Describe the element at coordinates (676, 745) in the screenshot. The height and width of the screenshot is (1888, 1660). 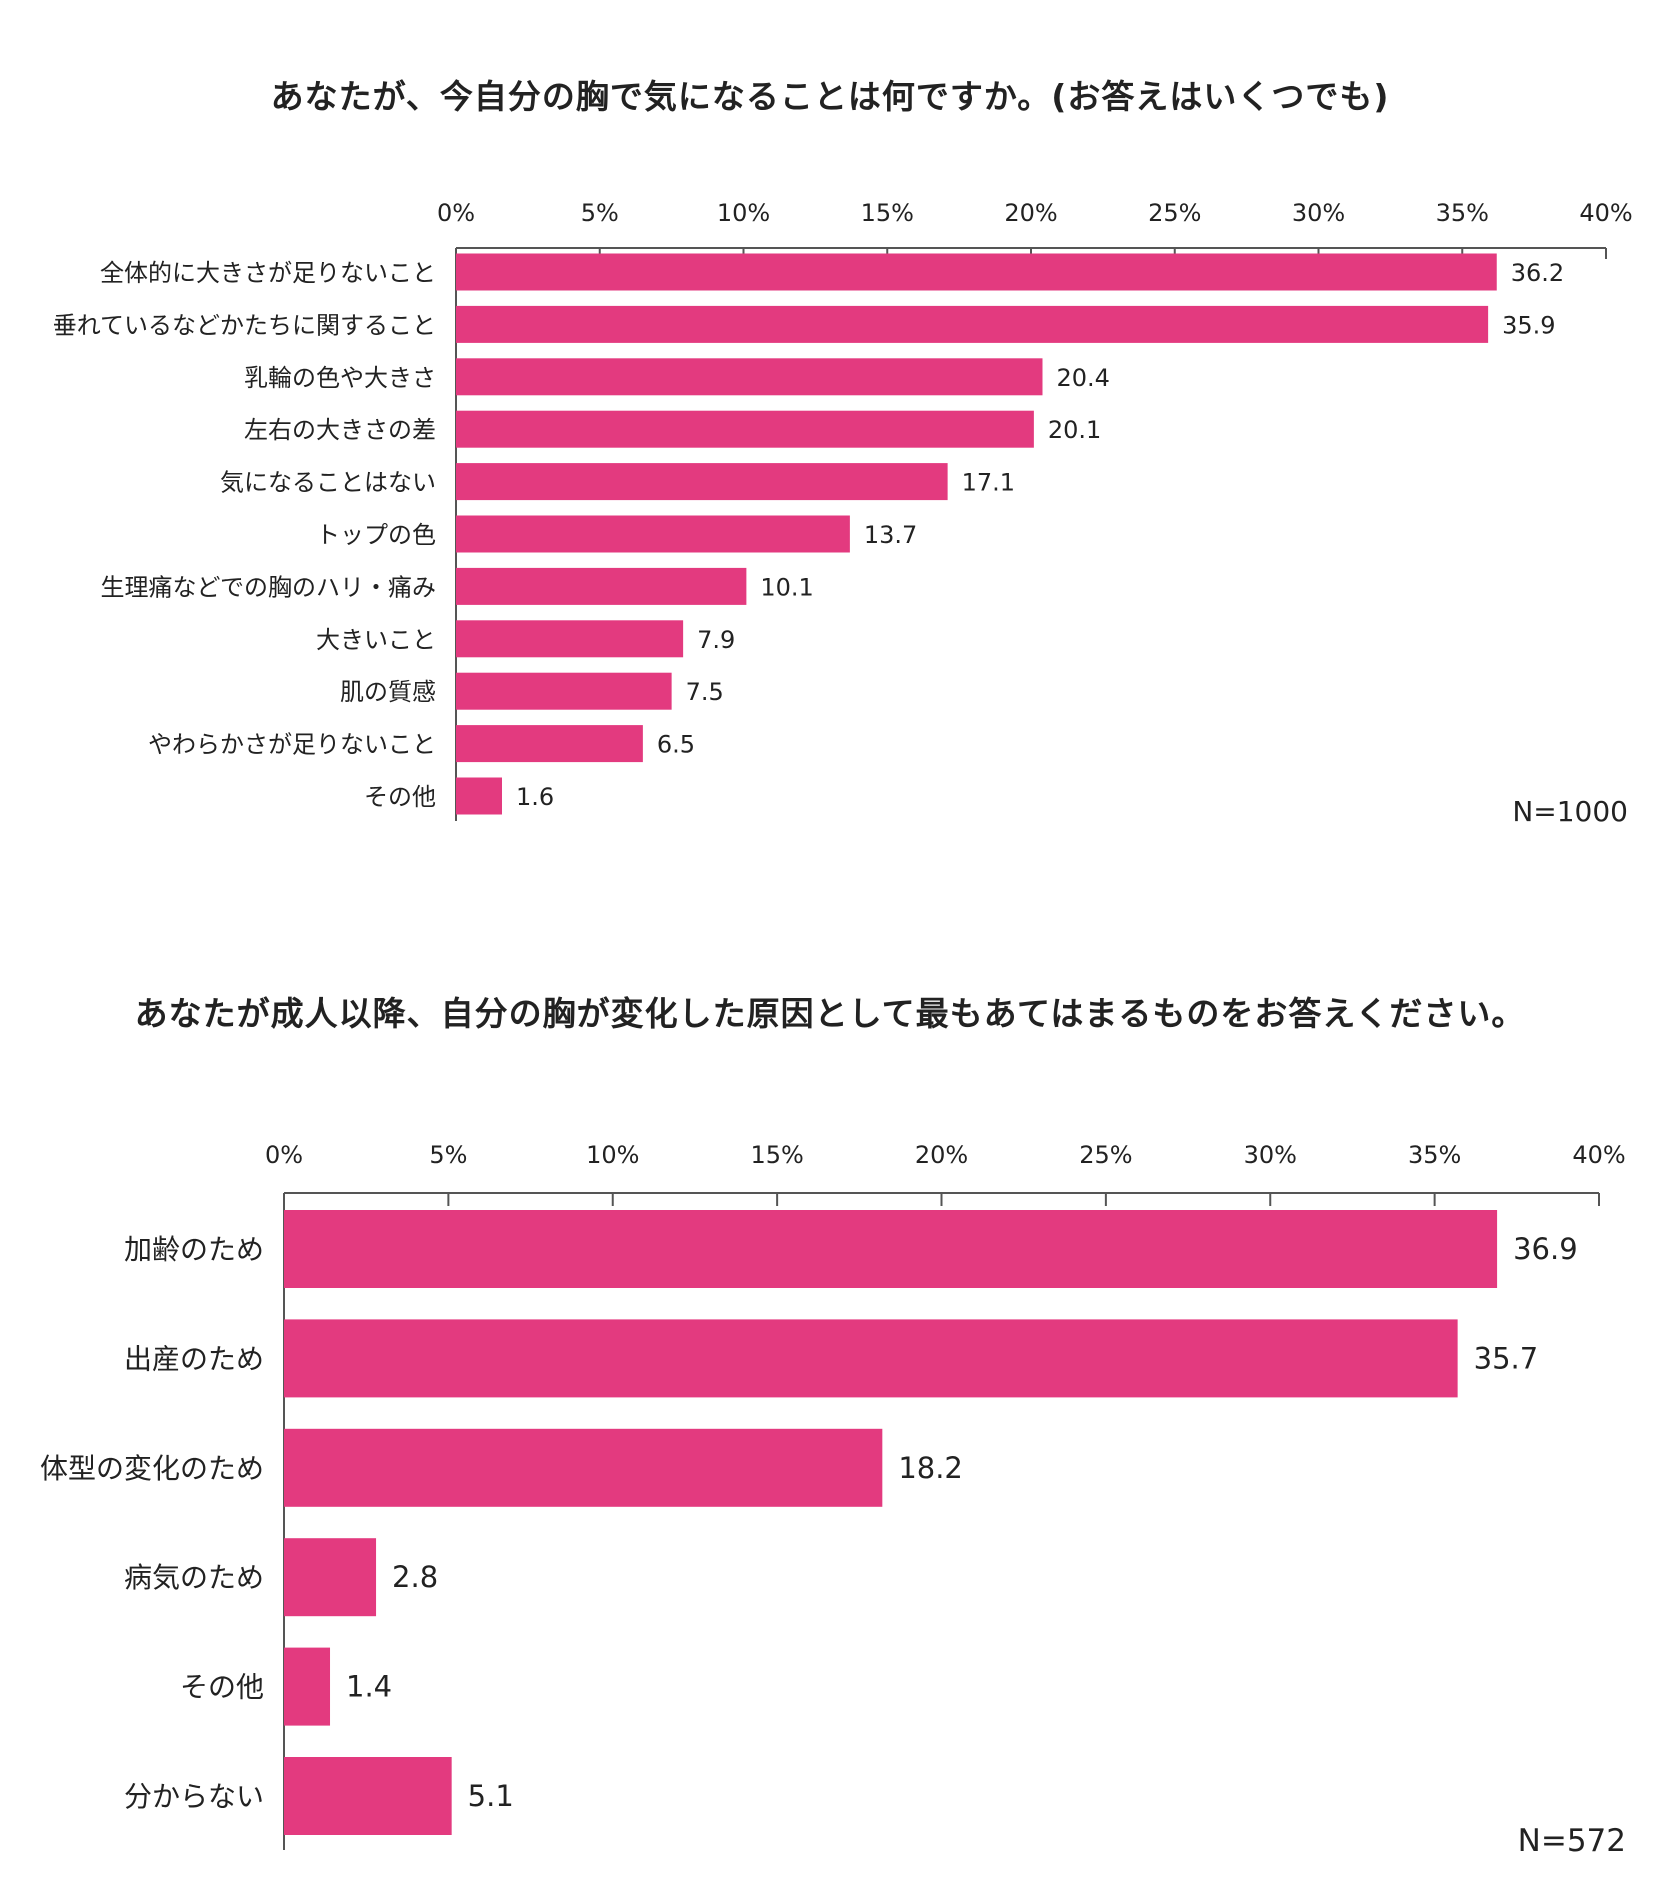
I see `data-label: 6.5` at that location.